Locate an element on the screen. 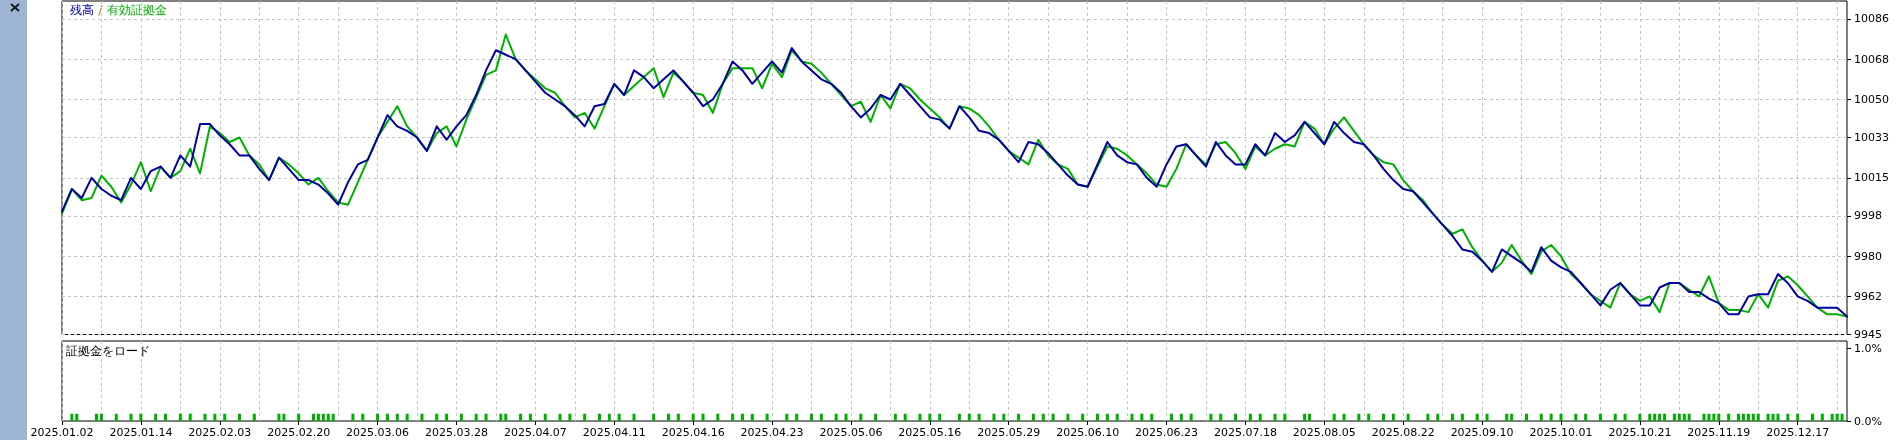  x-tick-label: 2025.01.14 is located at coordinates (141, 432).